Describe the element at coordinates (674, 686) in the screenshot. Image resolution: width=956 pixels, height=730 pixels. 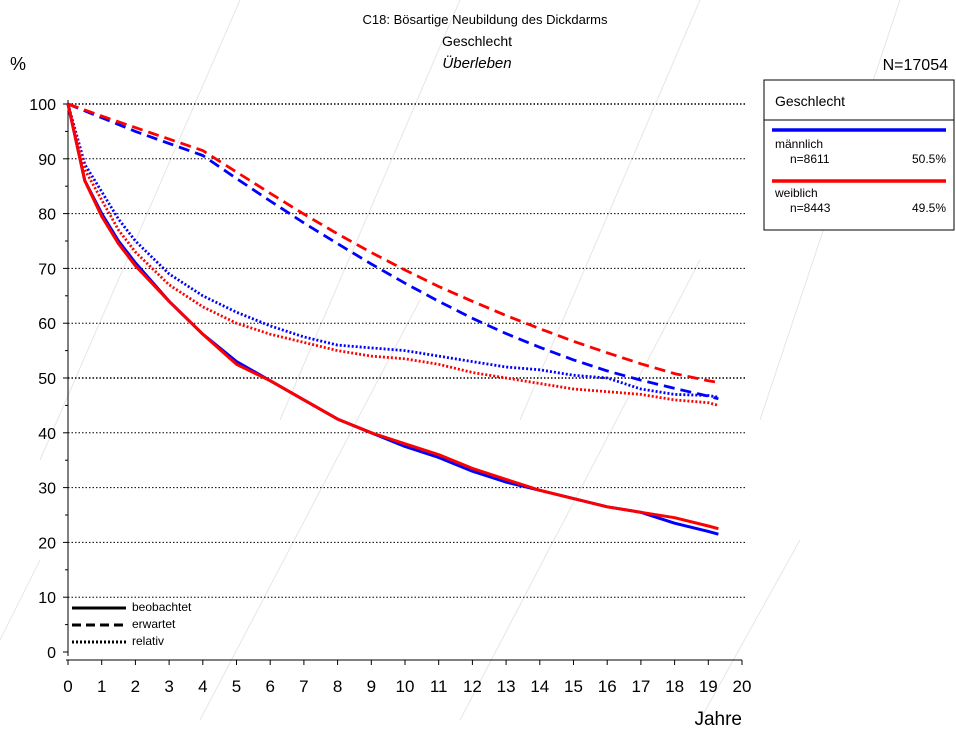
I see `x-tick-label: 18` at that location.